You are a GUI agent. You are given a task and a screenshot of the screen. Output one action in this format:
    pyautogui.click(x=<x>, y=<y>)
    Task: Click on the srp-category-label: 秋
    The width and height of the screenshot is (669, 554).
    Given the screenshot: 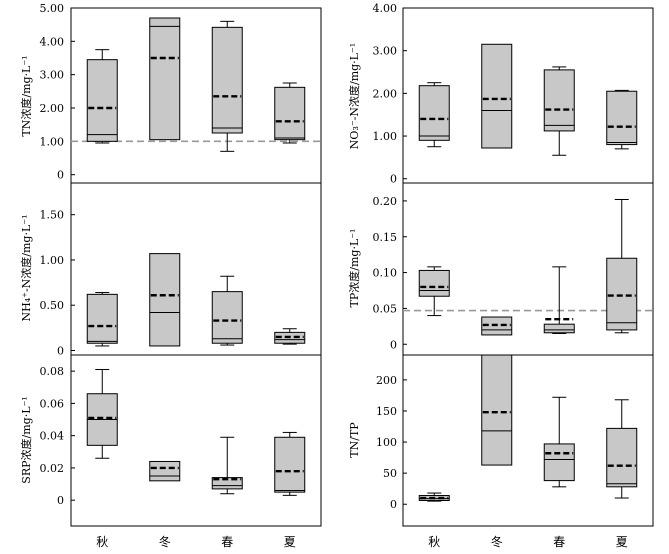 What is the action you would take?
    pyautogui.click(x=102, y=542)
    